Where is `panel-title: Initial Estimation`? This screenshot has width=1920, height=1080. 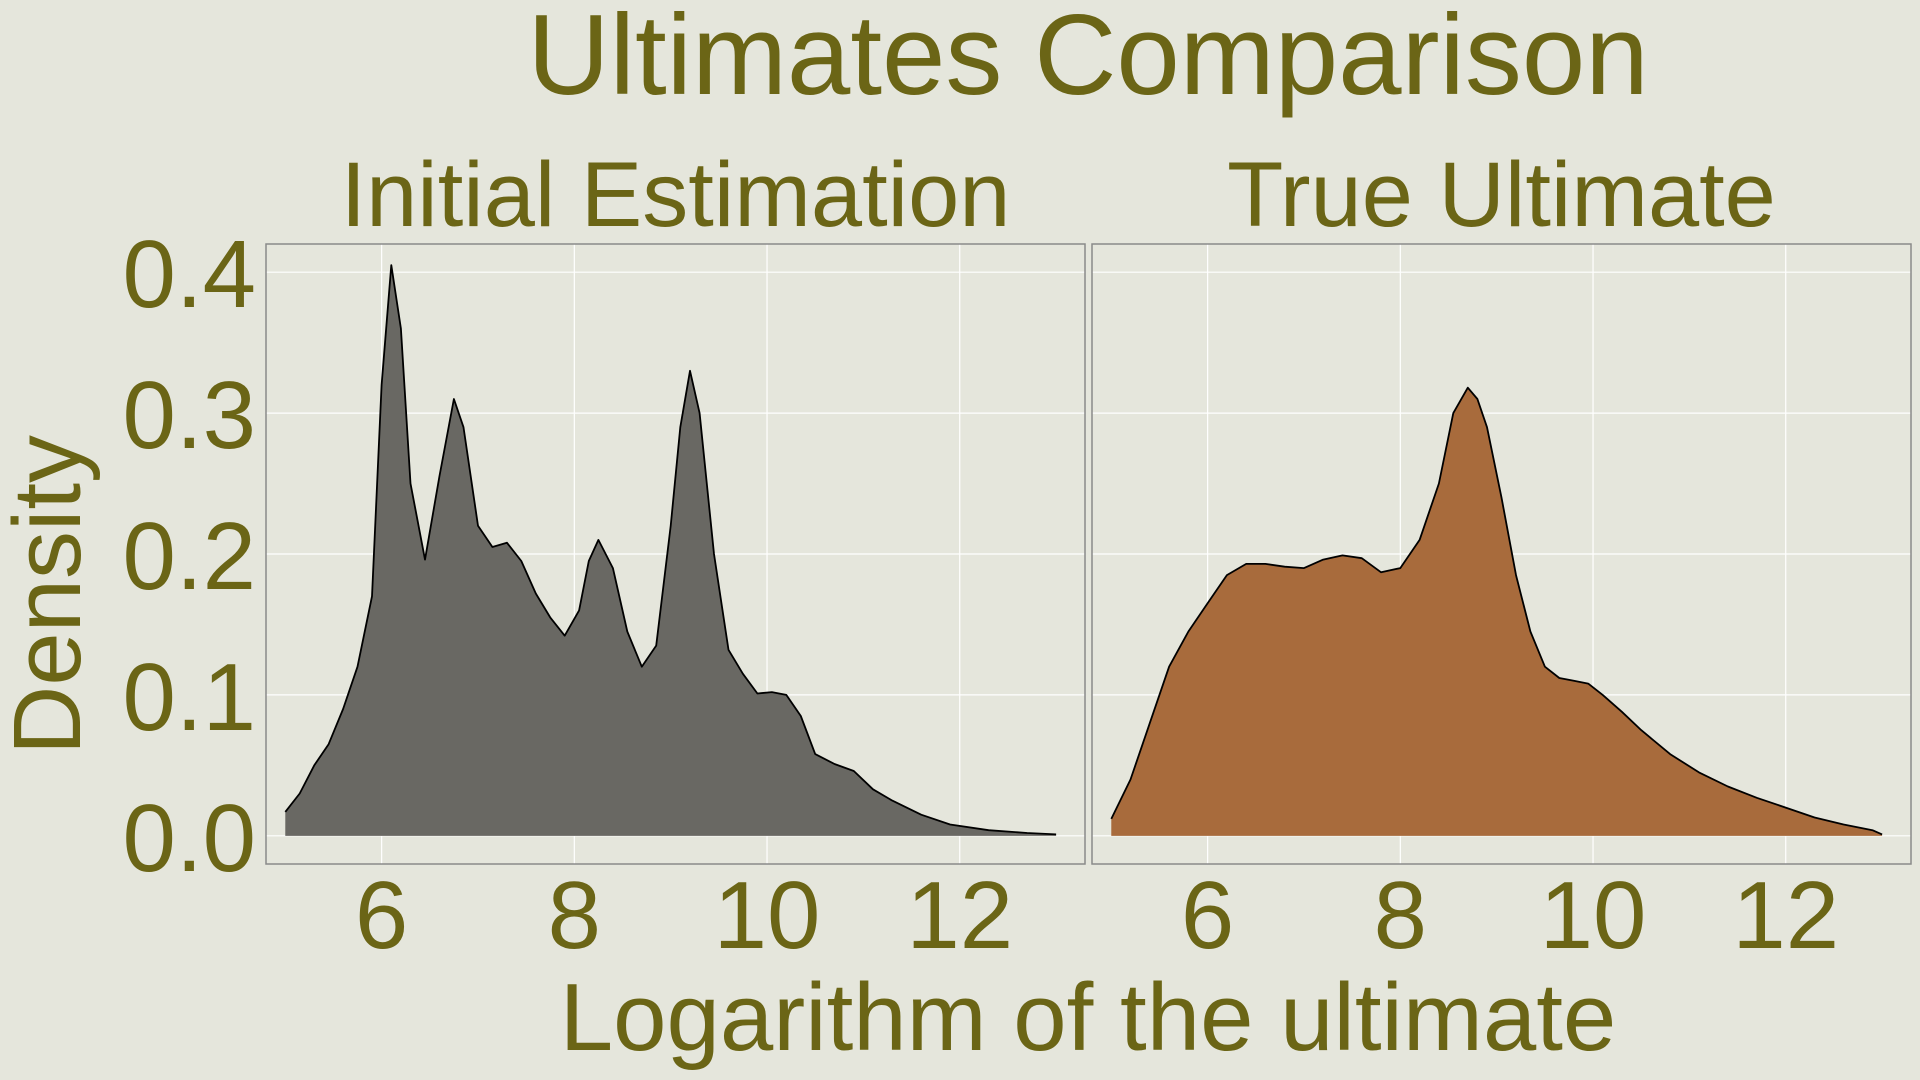 panel-title: Initial Estimation is located at coordinates (676, 195).